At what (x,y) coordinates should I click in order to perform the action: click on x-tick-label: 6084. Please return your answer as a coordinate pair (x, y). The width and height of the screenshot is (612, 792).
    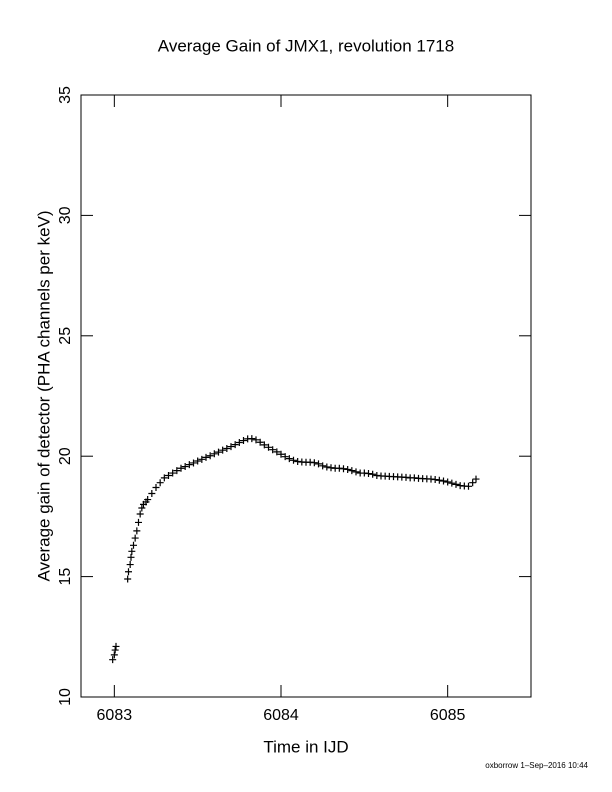
    Looking at the image, I should click on (281, 715).